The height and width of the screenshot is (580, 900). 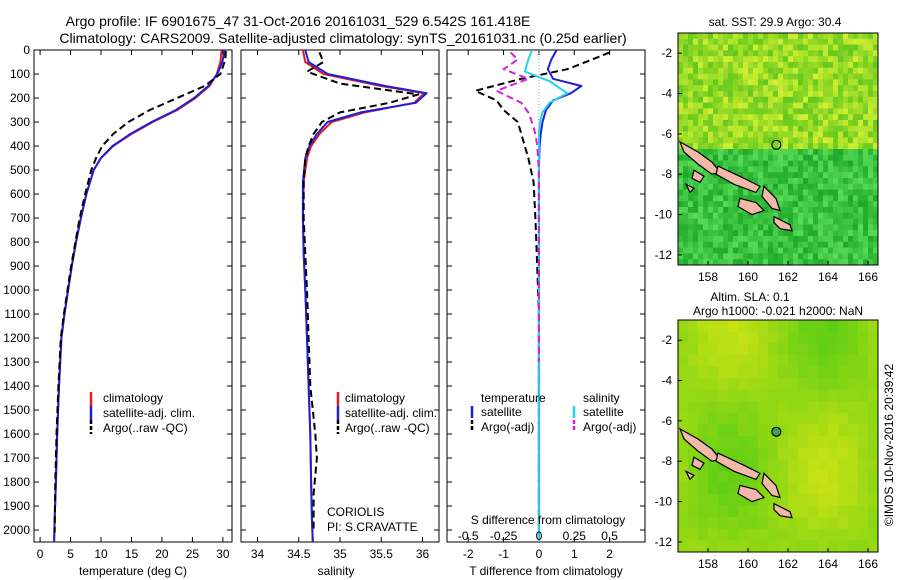 I want to click on temperature-ytick-label: 1700, so click(x=16, y=458).